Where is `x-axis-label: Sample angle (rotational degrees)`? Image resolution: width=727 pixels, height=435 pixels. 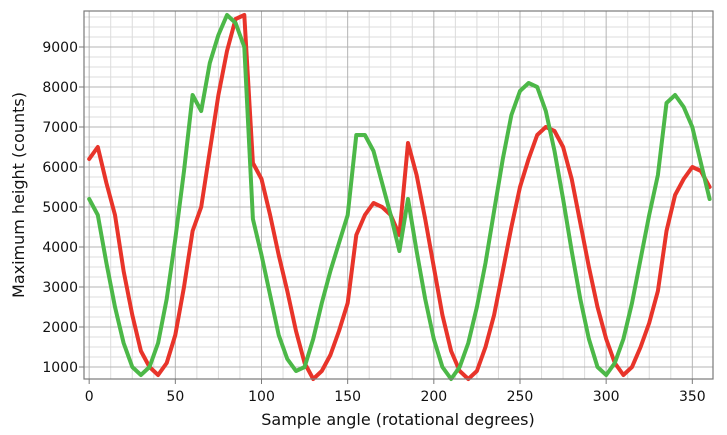
x-axis-label: Sample angle (rotational degrees) is located at coordinates (398, 419).